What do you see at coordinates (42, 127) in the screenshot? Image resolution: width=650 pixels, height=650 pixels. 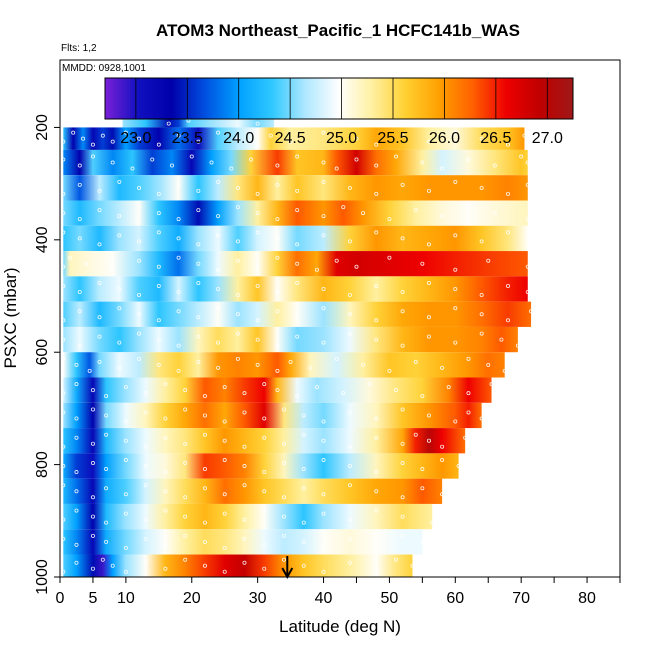 I see `y-tick-label: 200` at bounding box center [42, 127].